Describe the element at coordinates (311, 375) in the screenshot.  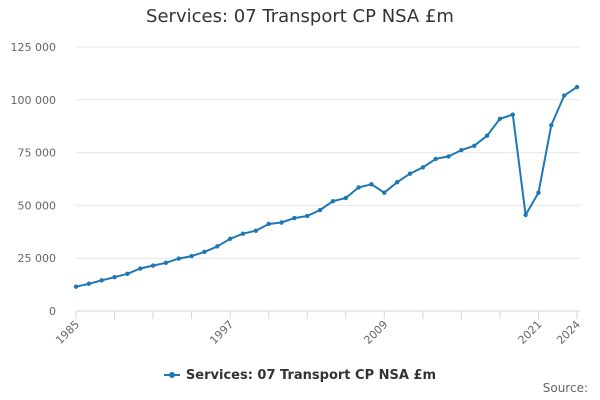
I see `legend-label: Services: 07 Transport CP NSA £m` at that location.